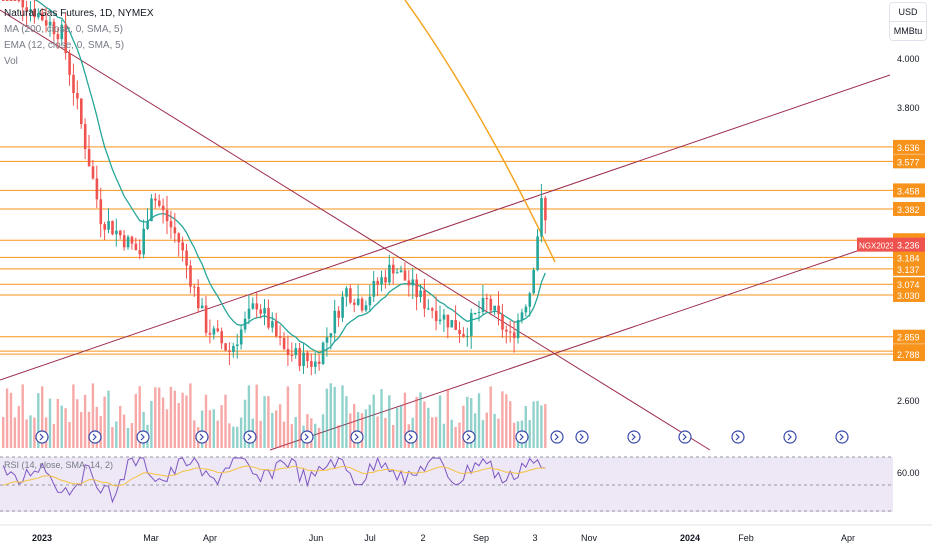  I want to click on level-label-text: 3.636, so click(908, 148).